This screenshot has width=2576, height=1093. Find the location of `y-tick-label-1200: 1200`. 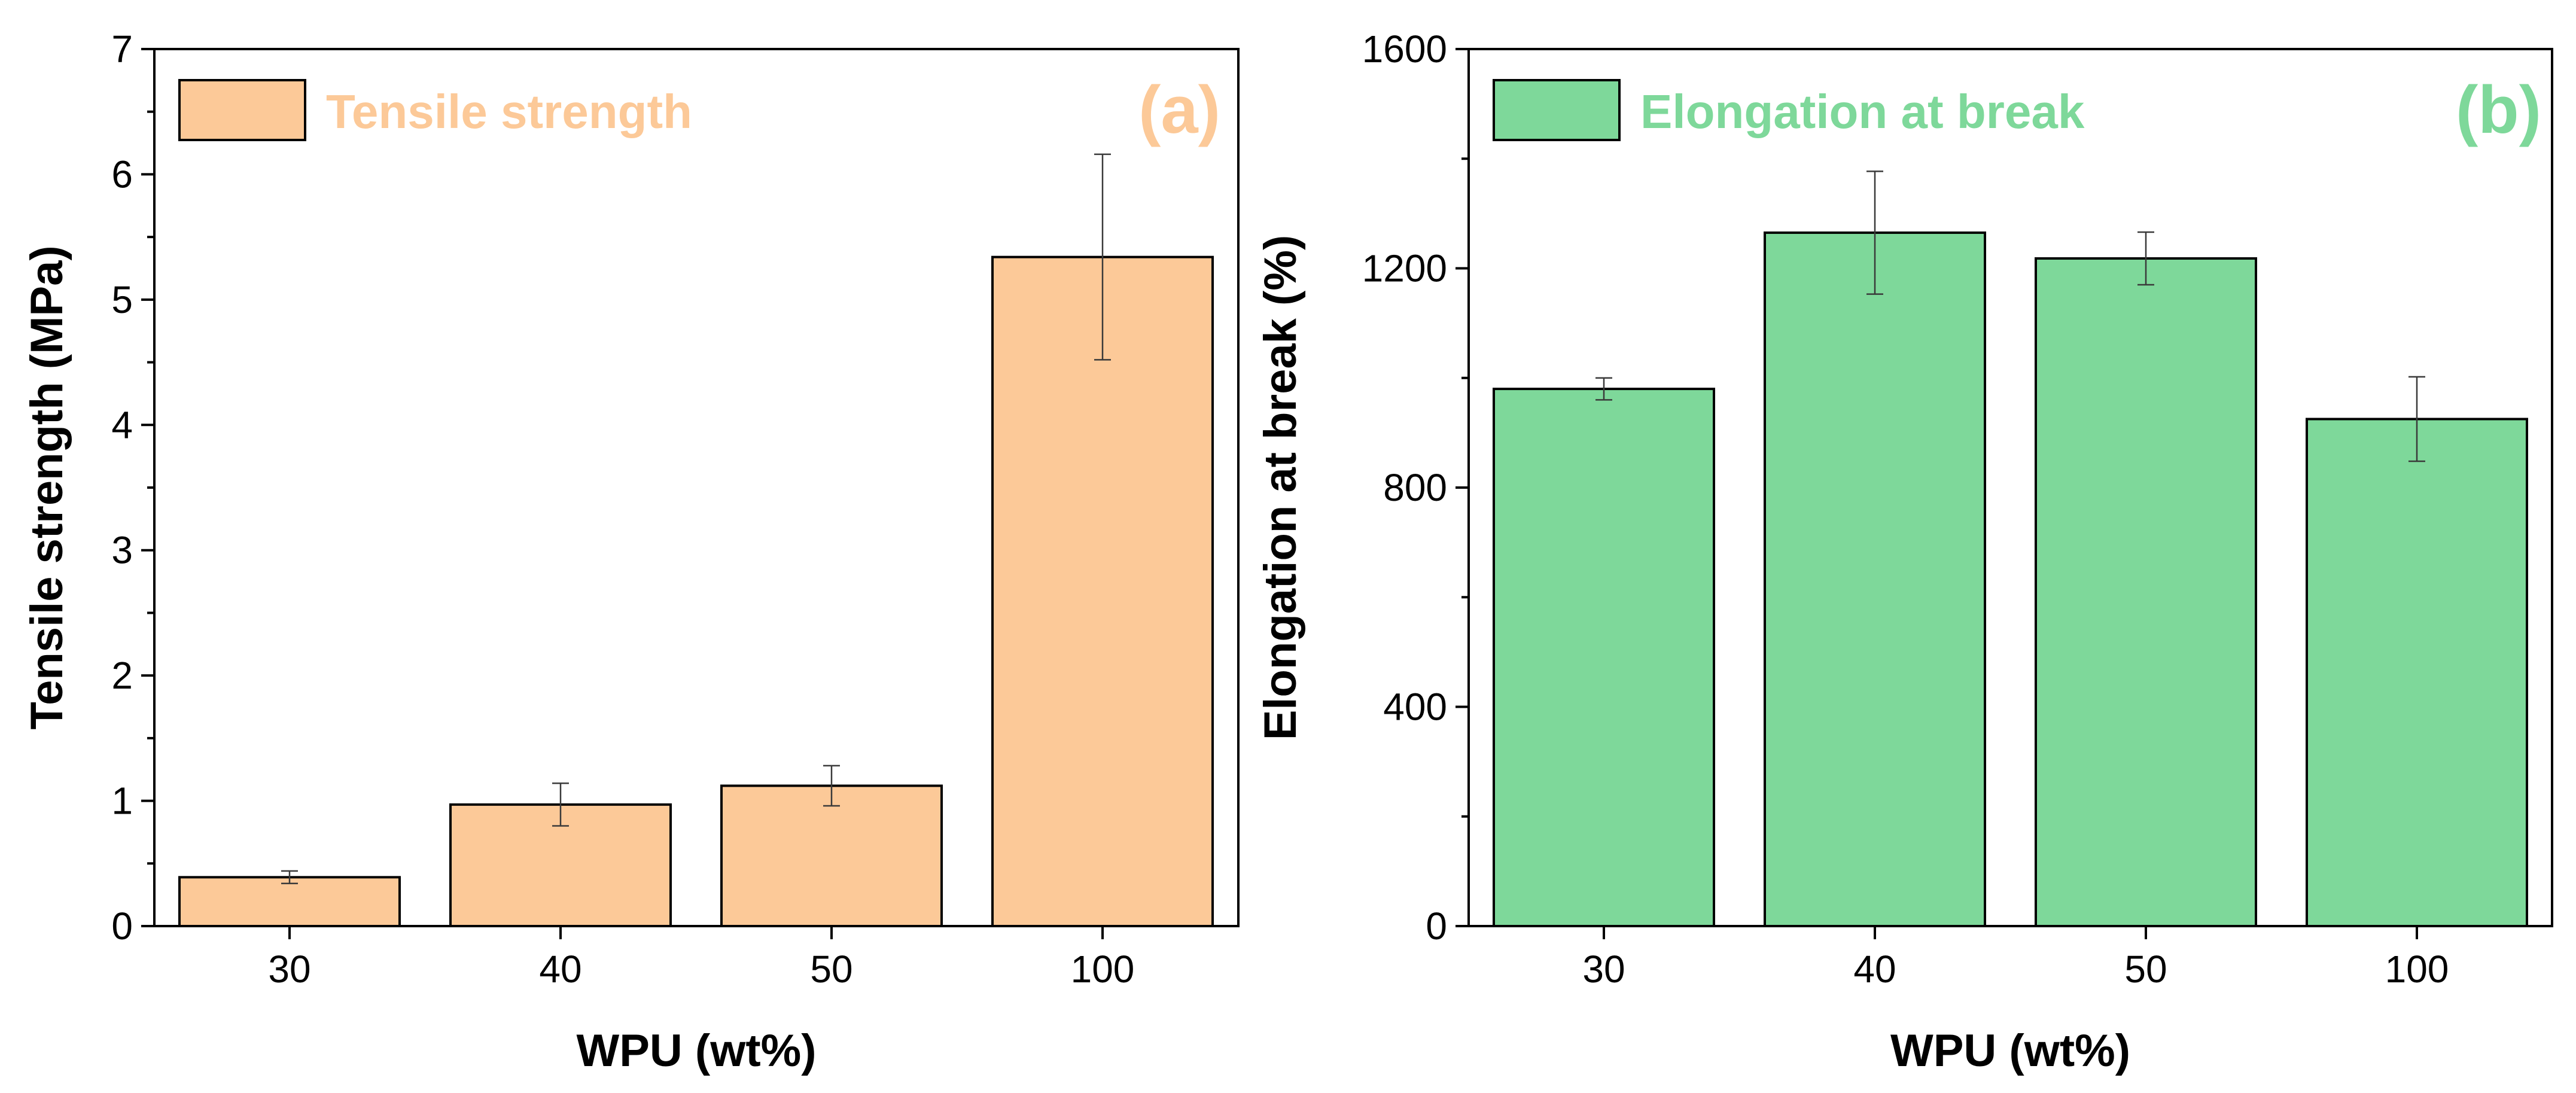

y-tick-label-1200: 1200 is located at coordinates (1404, 268).